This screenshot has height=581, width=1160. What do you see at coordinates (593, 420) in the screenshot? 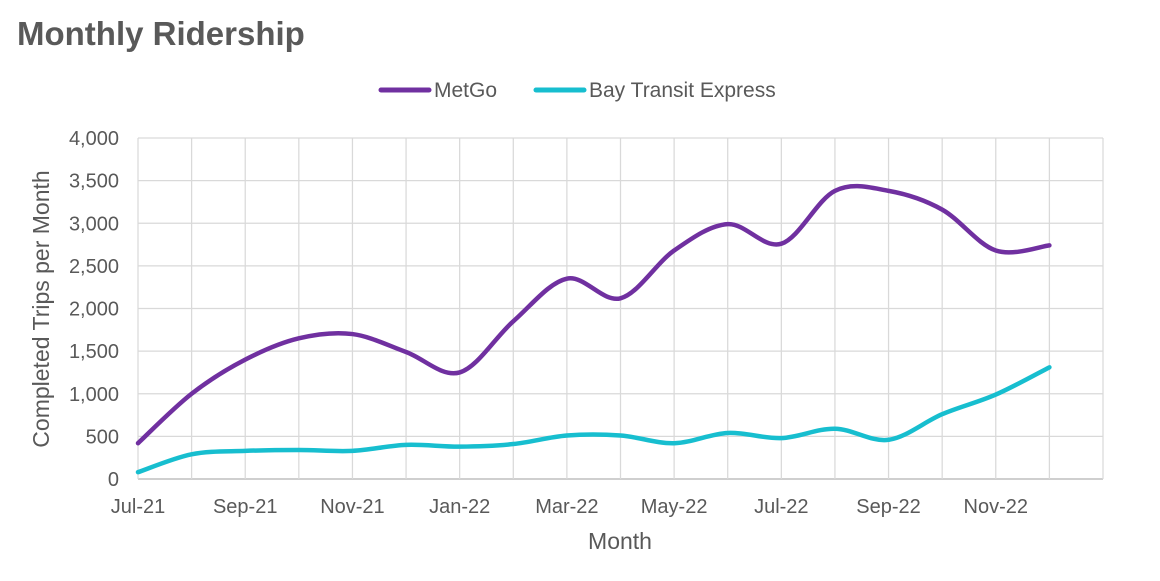
I see `series-line-bay-transit-express` at bounding box center [593, 420].